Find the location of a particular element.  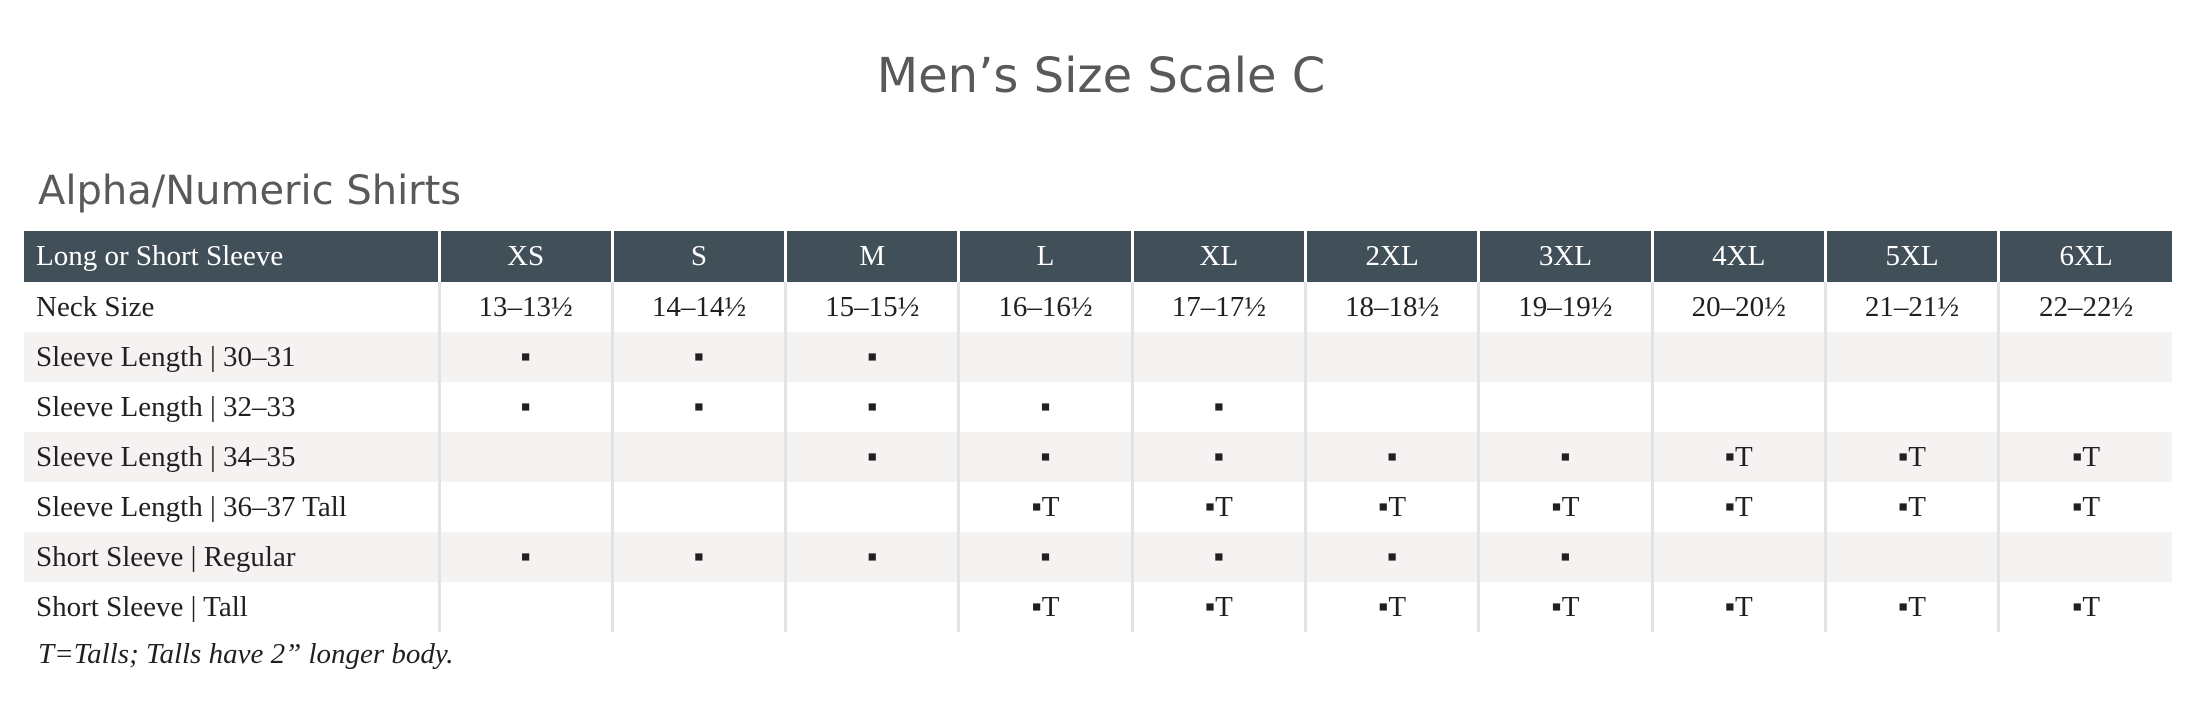

cell: 16–16½ is located at coordinates (1045, 307).